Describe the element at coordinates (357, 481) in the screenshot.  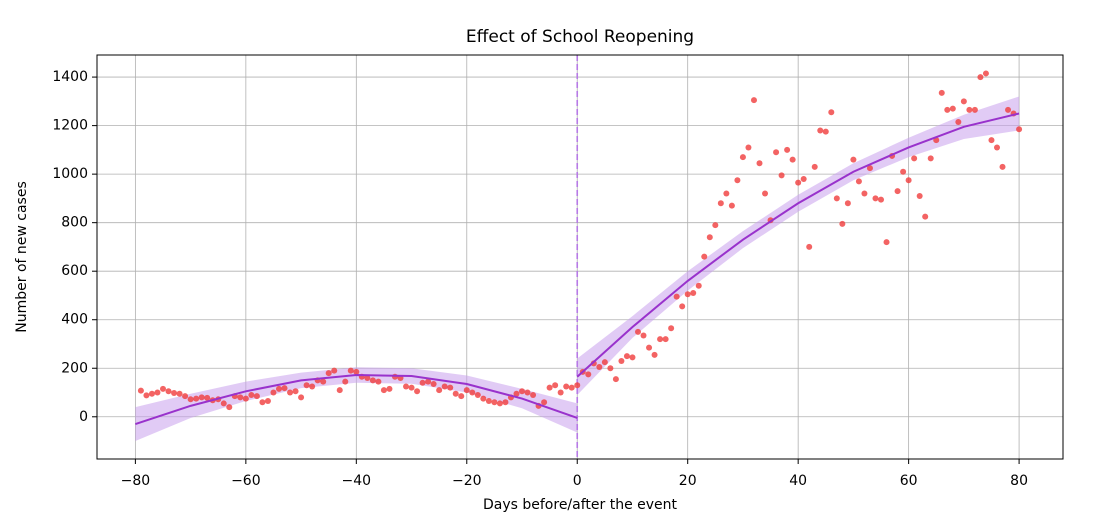
I see `x-tick-label: −40` at that location.